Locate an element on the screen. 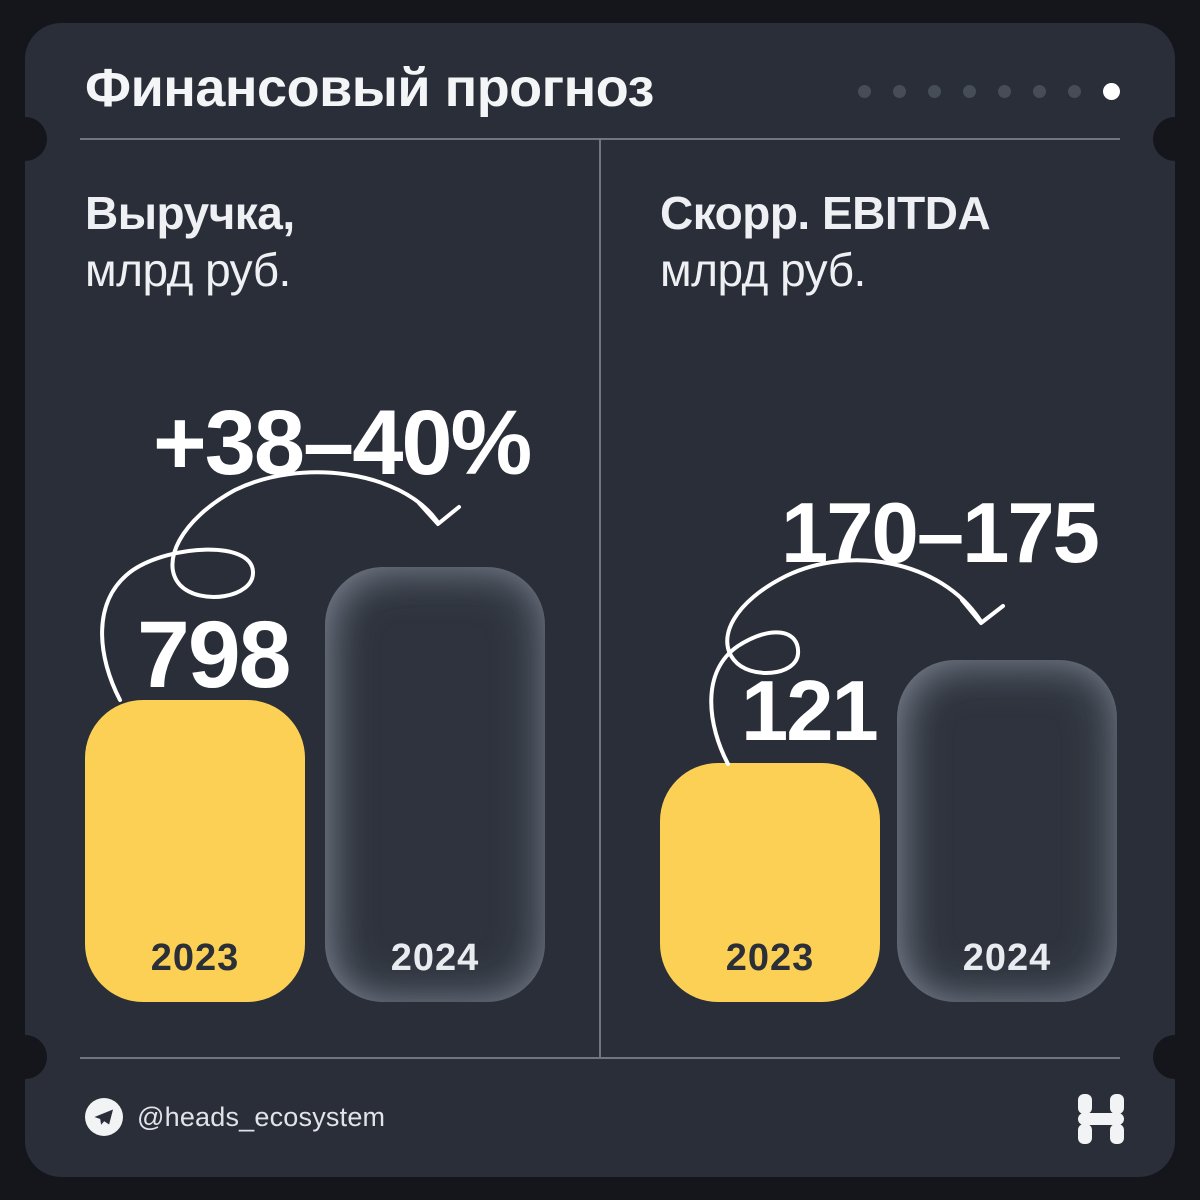 The image size is (1200, 1200). revenue-chart-title: Выручка, млрд руб. is located at coordinates (190, 242).